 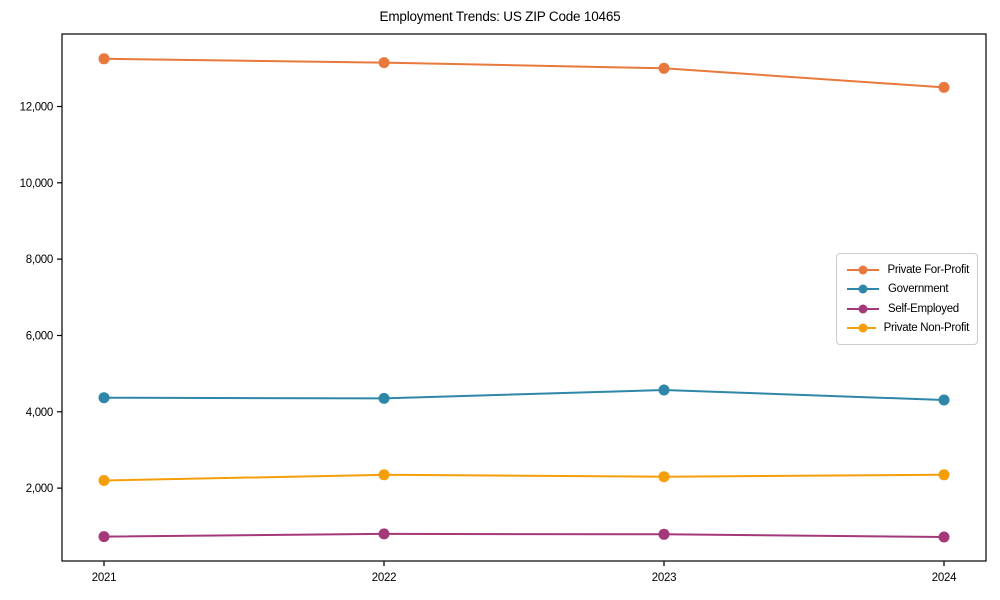 What do you see at coordinates (384, 578) in the screenshot?
I see `x-tick-label: 2022` at bounding box center [384, 578].